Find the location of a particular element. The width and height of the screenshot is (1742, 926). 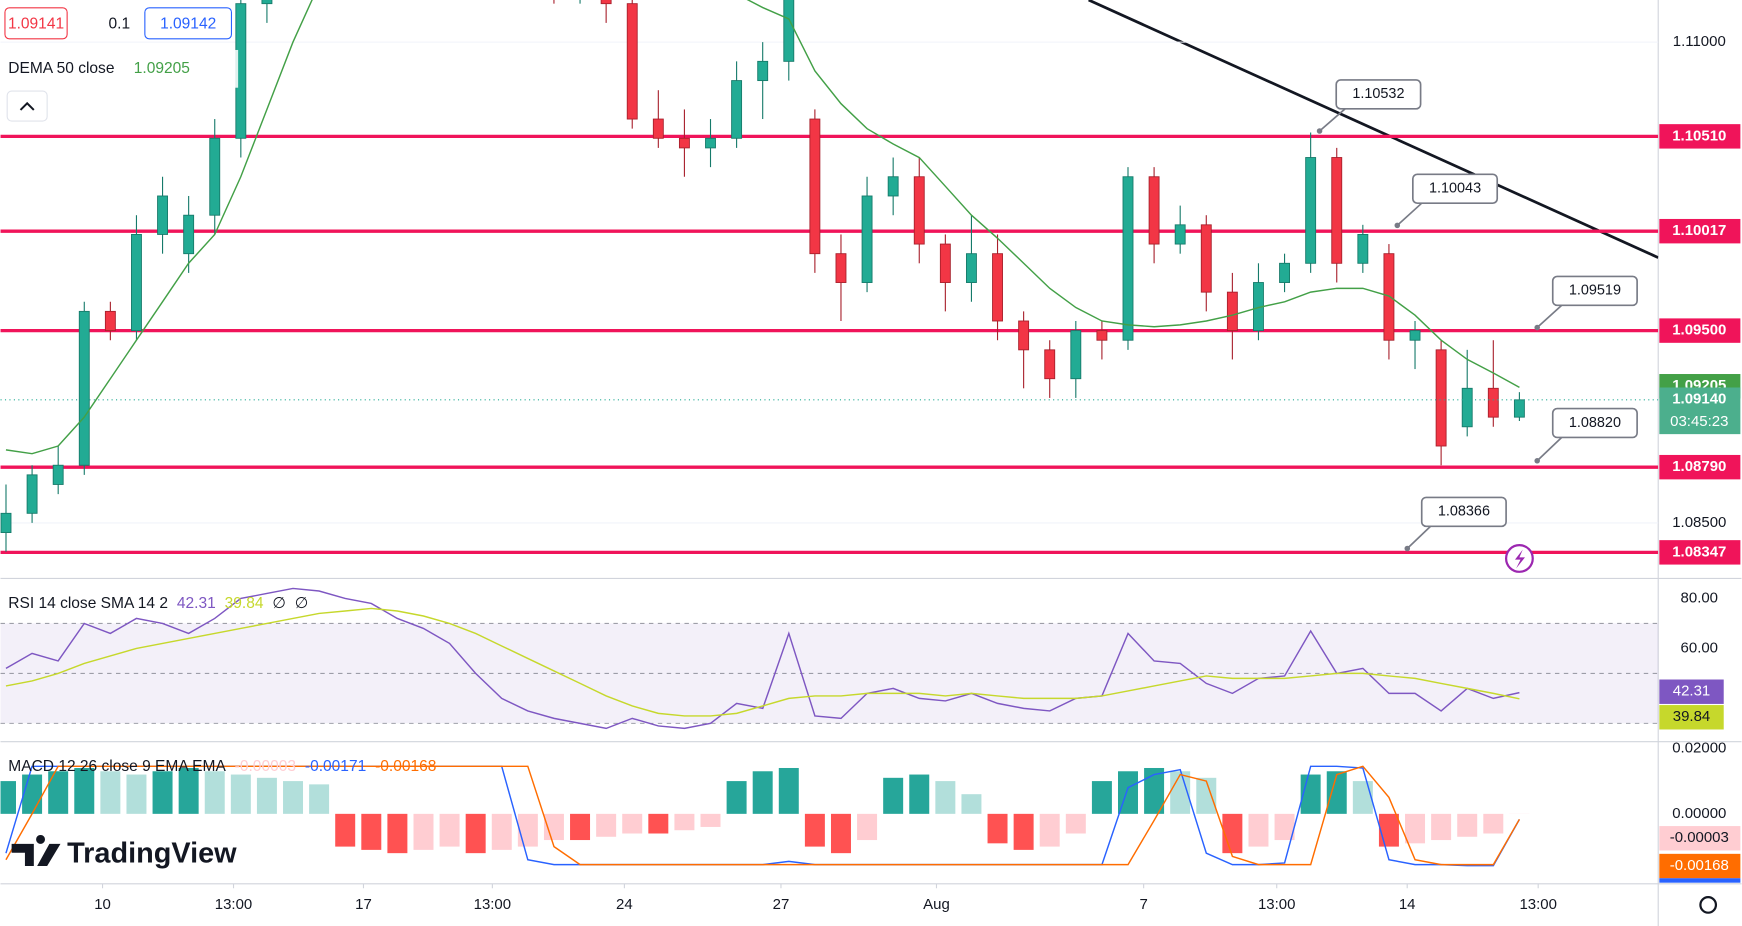

watermark: TradingView is located at coordinates (124, 852).